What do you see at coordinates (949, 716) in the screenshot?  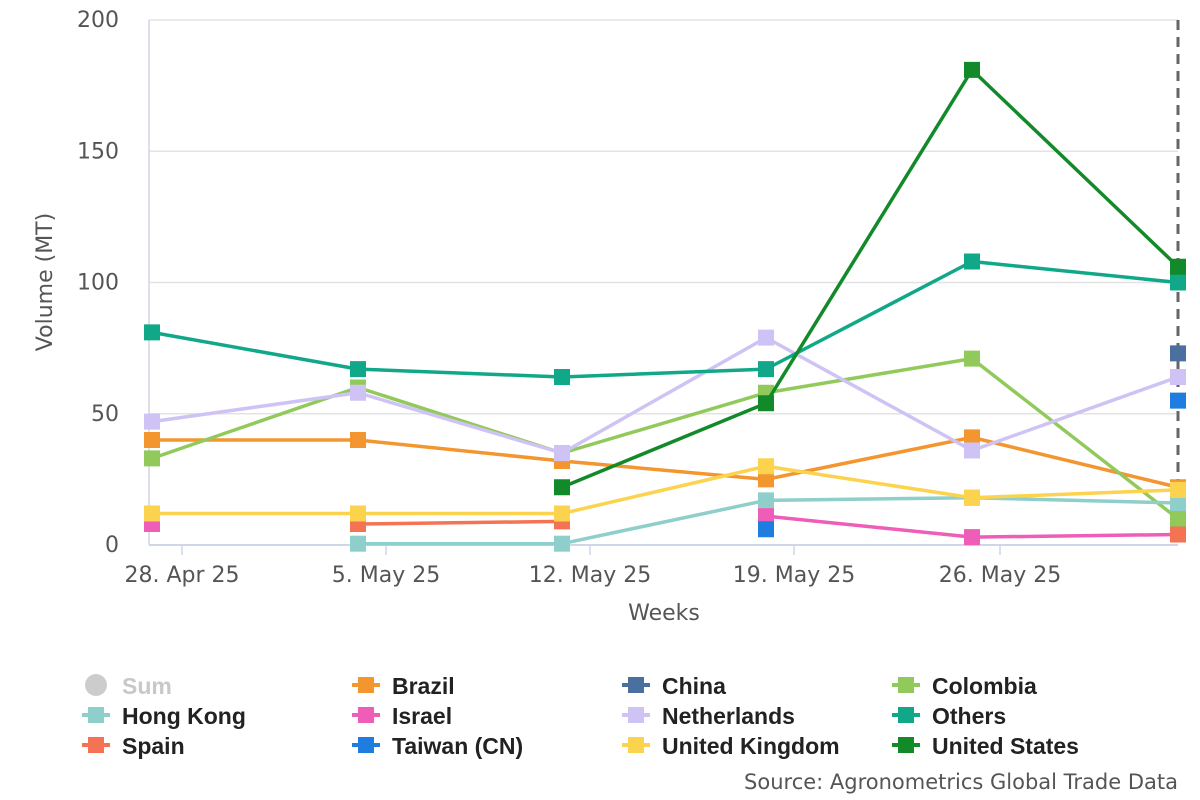 I see `legend-item: Others` at bounding box center [949, 716].